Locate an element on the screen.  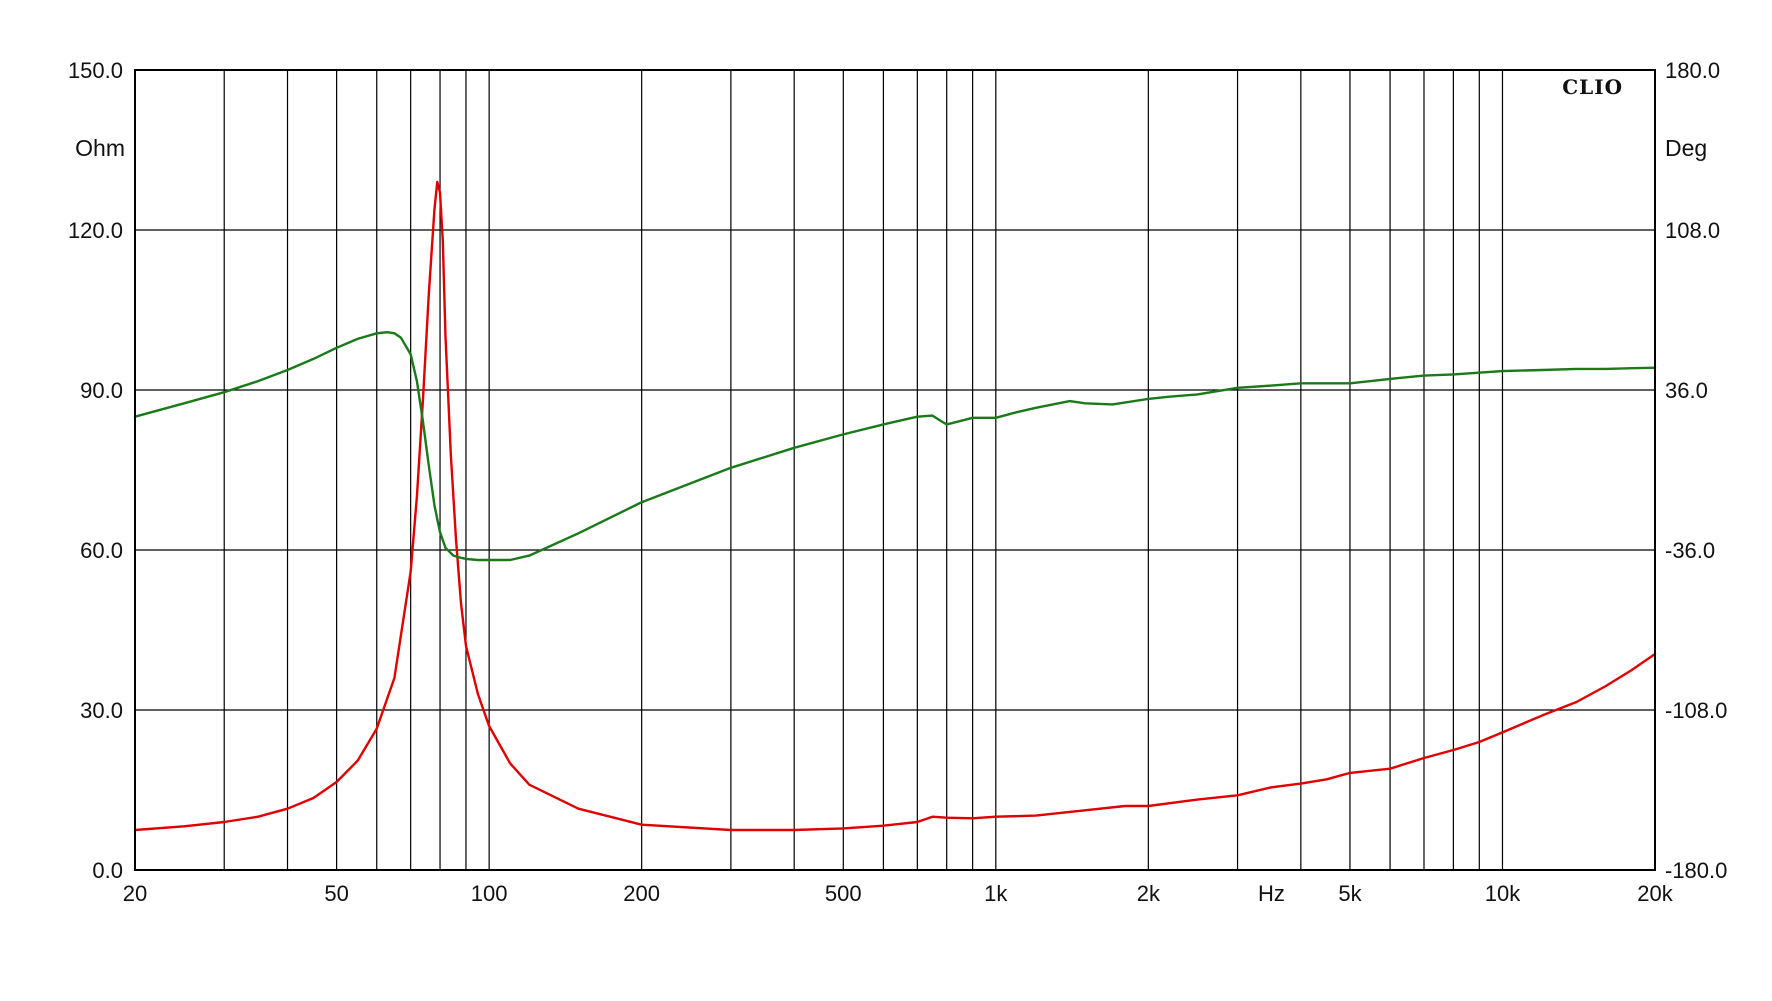
x-tick-label: 20 is located at coordinates (135, 893).